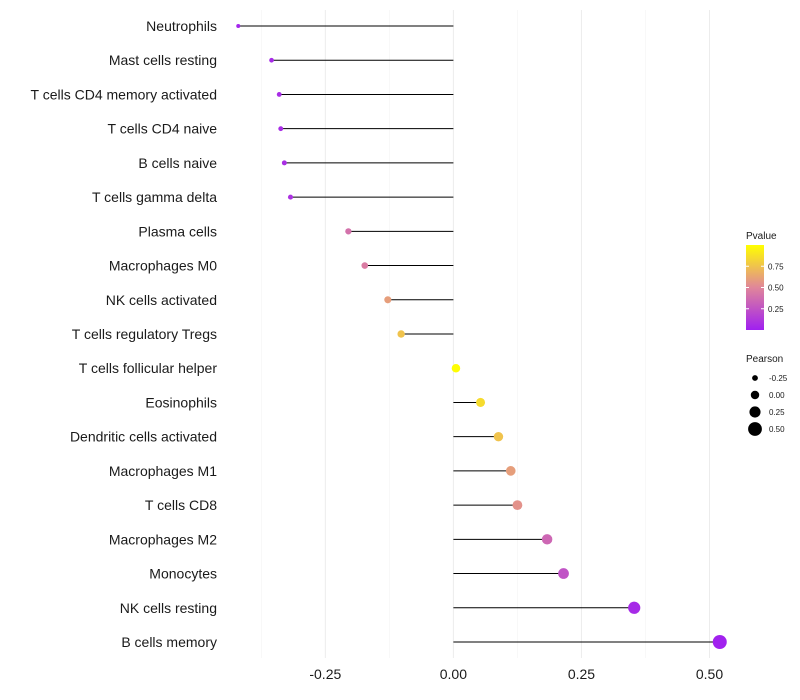 This screenshot has width=800, height=700. What do you see at coordinates (163, 266) in the screenshot?
I see `y-label-7: Macrophages M0` at bounding box center [163, 266].